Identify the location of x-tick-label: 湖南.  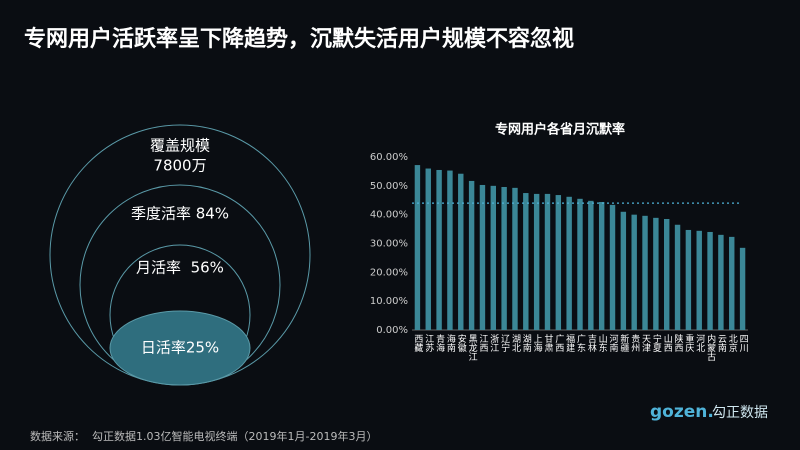
(526, 343).